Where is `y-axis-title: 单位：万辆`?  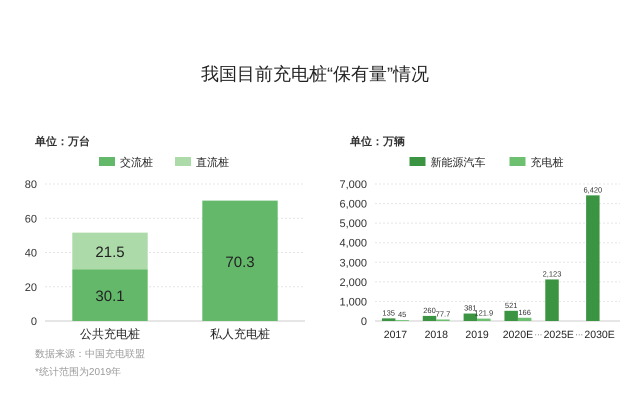 y-axis-title: 单位：万辆 is located at coordinates (377, 141).